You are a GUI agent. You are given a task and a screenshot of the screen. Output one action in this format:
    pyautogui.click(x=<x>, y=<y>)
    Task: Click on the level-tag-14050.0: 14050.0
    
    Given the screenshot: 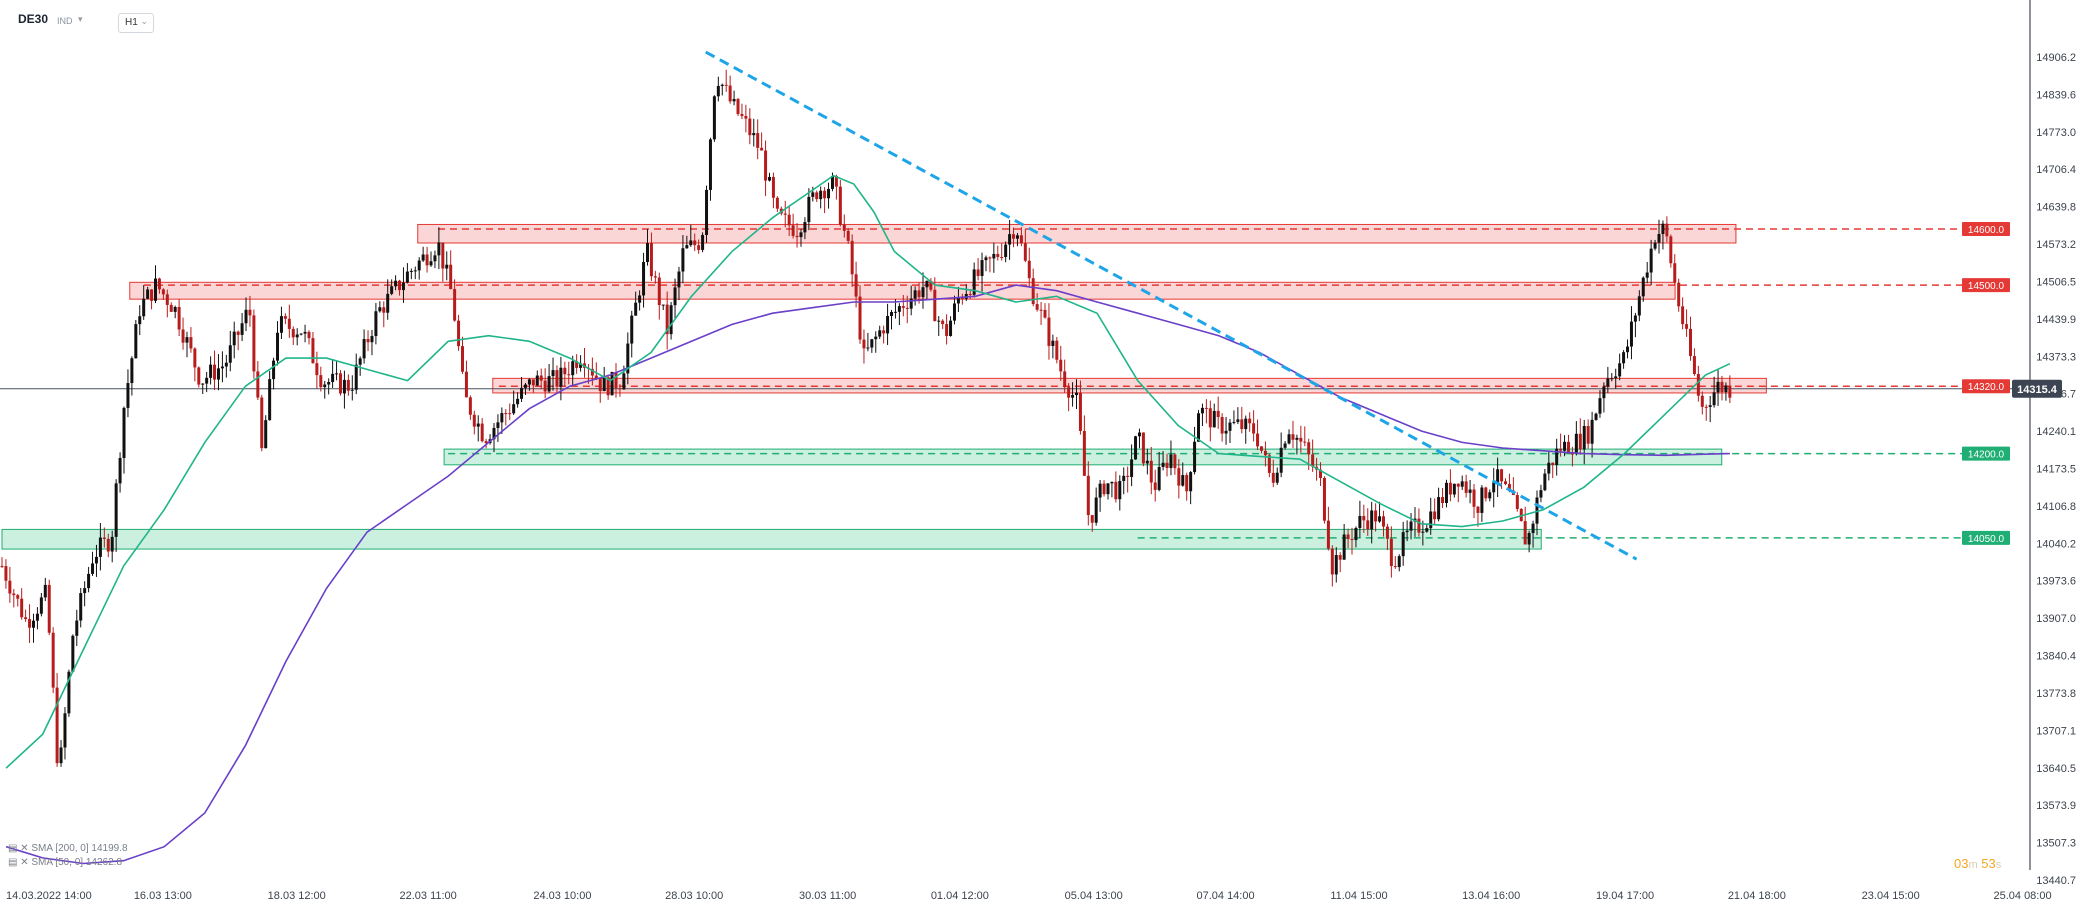 What is the action you would take?
    pyautogui.click(x=1986, y=537)
    